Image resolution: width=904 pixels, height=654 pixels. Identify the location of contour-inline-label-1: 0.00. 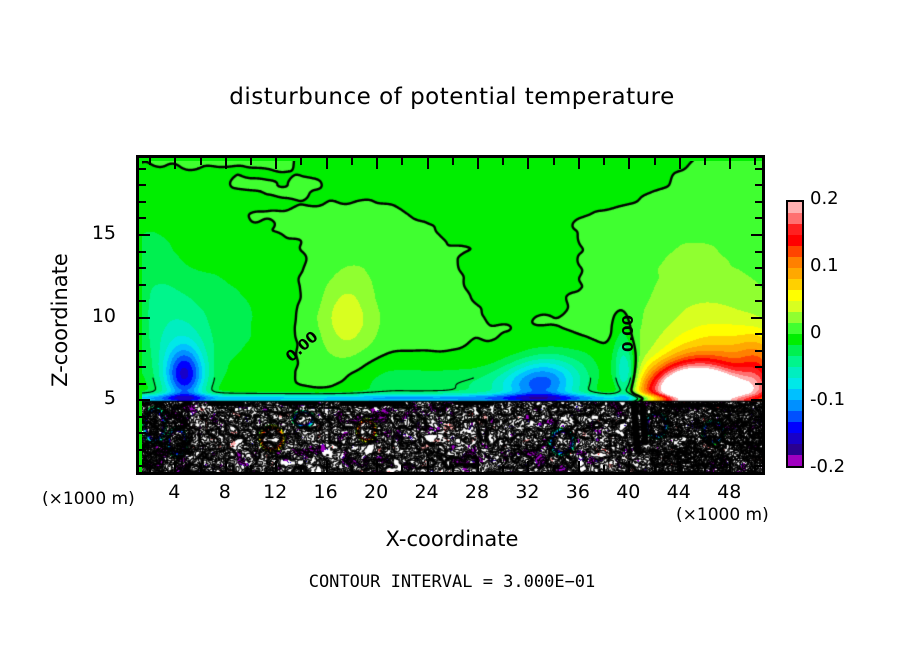
(628, 334).